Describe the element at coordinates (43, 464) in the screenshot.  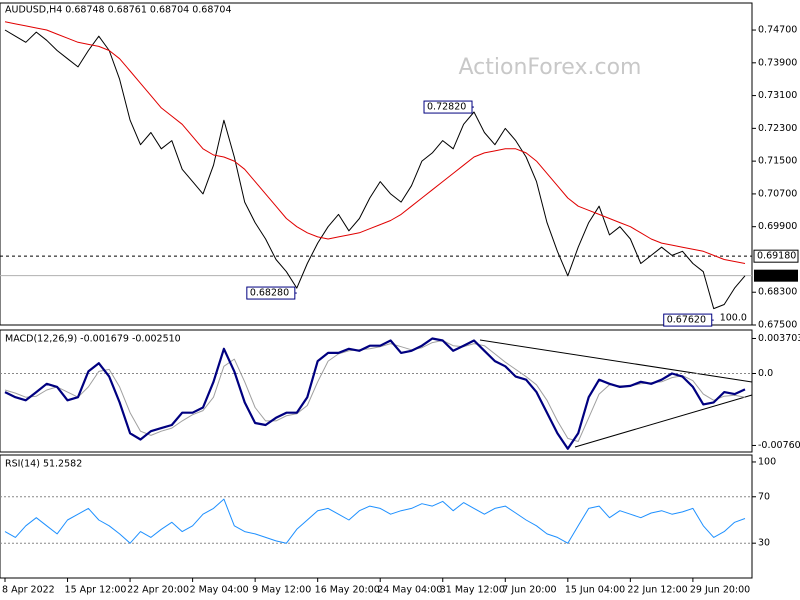
I see `rsi-title: RSI(14) 51.2582` at that location.